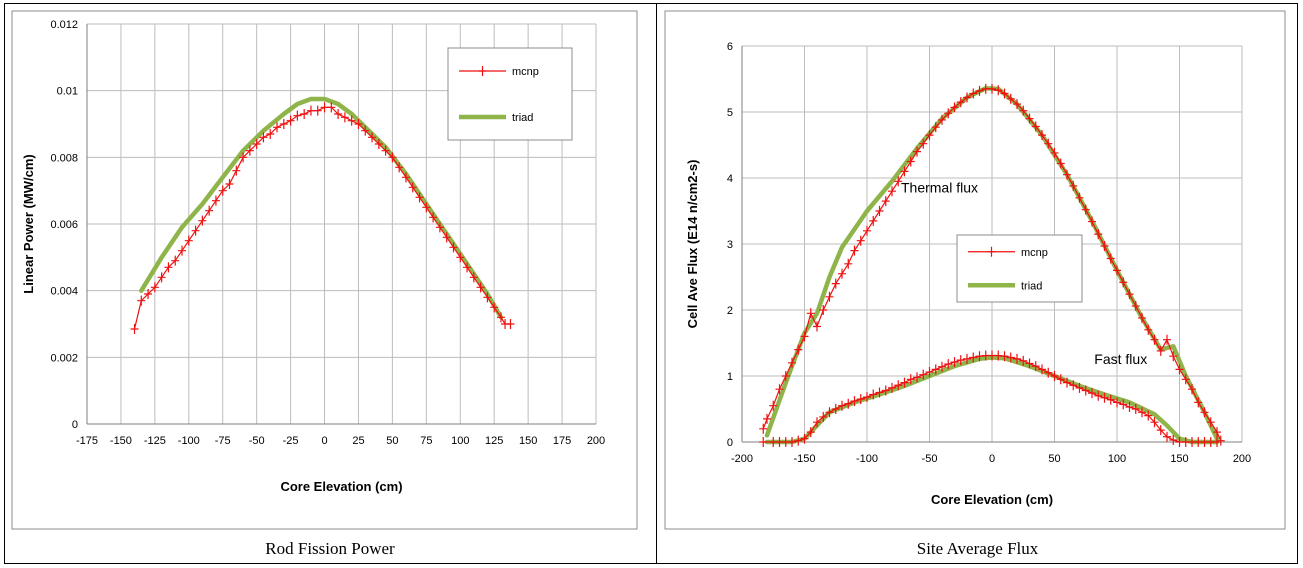 This screenshot has width=1303, height=568. I want to click on x-tick-label: 125, so click(494, 441).